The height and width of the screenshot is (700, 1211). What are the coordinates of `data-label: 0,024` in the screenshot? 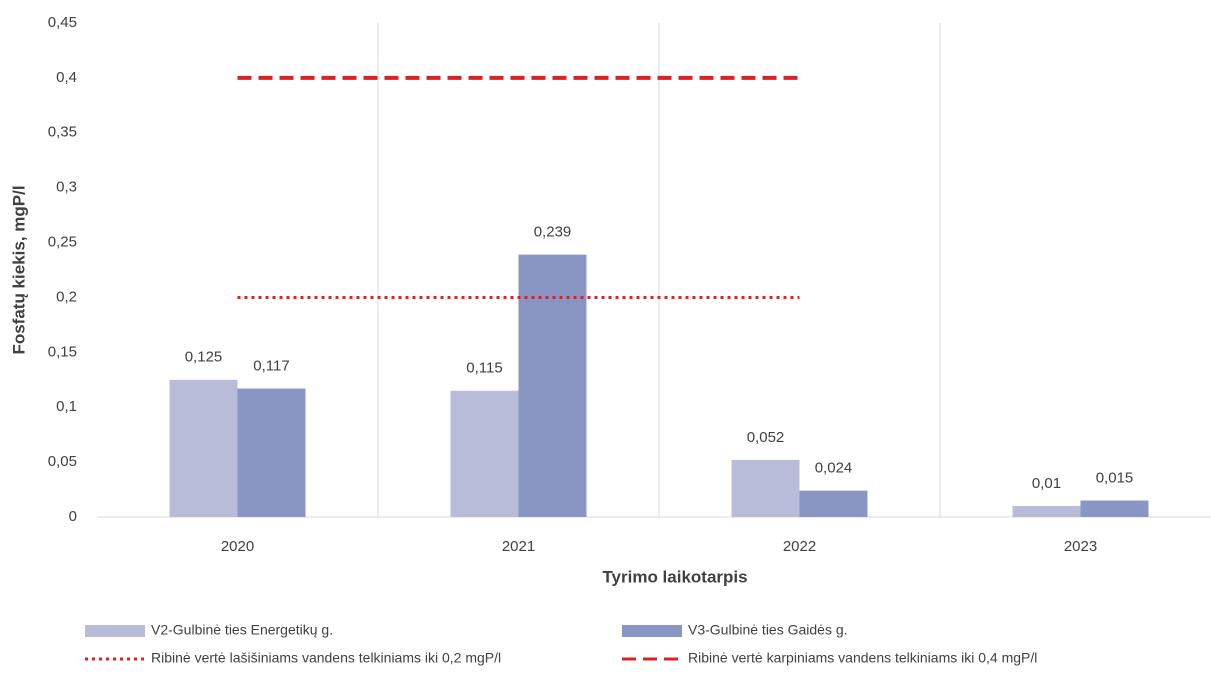 It's located at (834, 468).